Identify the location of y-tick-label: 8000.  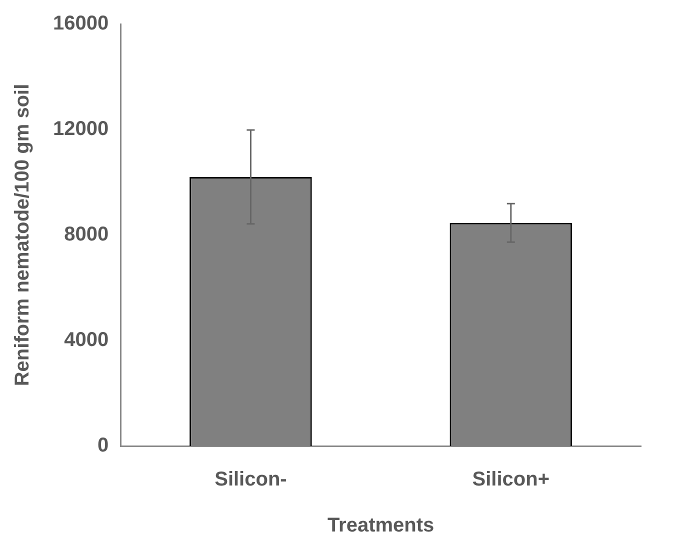
(86, 235).